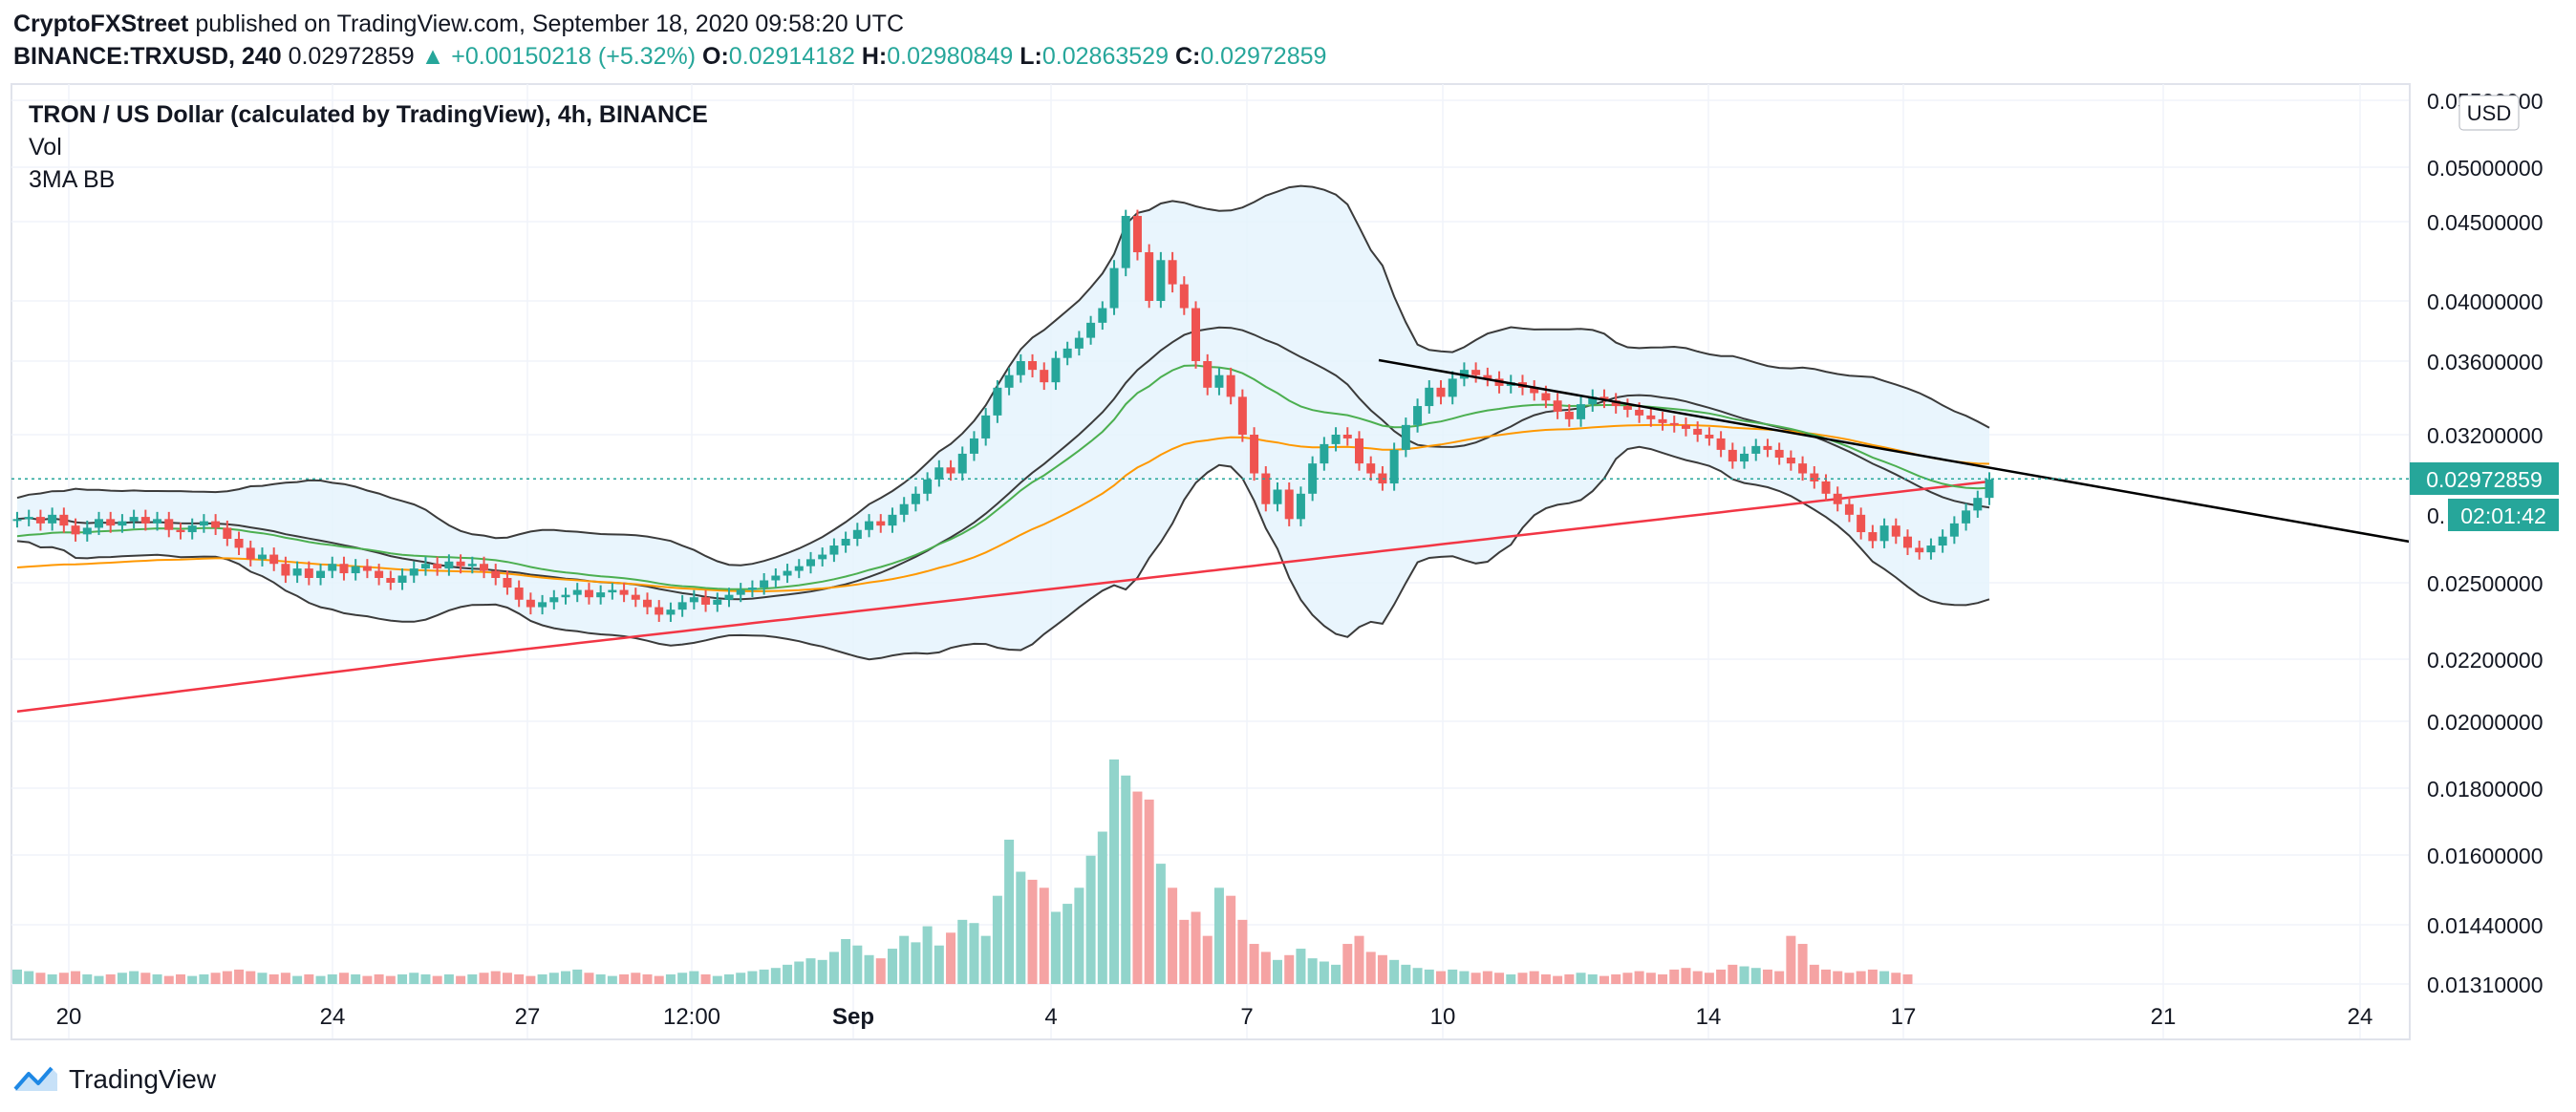 The height and width of the screenshot is (1112, 2576). Describe the element at coordinates (1210, 1022) in the screenshot. I see `time-axis: 20 24 27 12:00 Sep 4 7 10 14 17 21 24` at that location.